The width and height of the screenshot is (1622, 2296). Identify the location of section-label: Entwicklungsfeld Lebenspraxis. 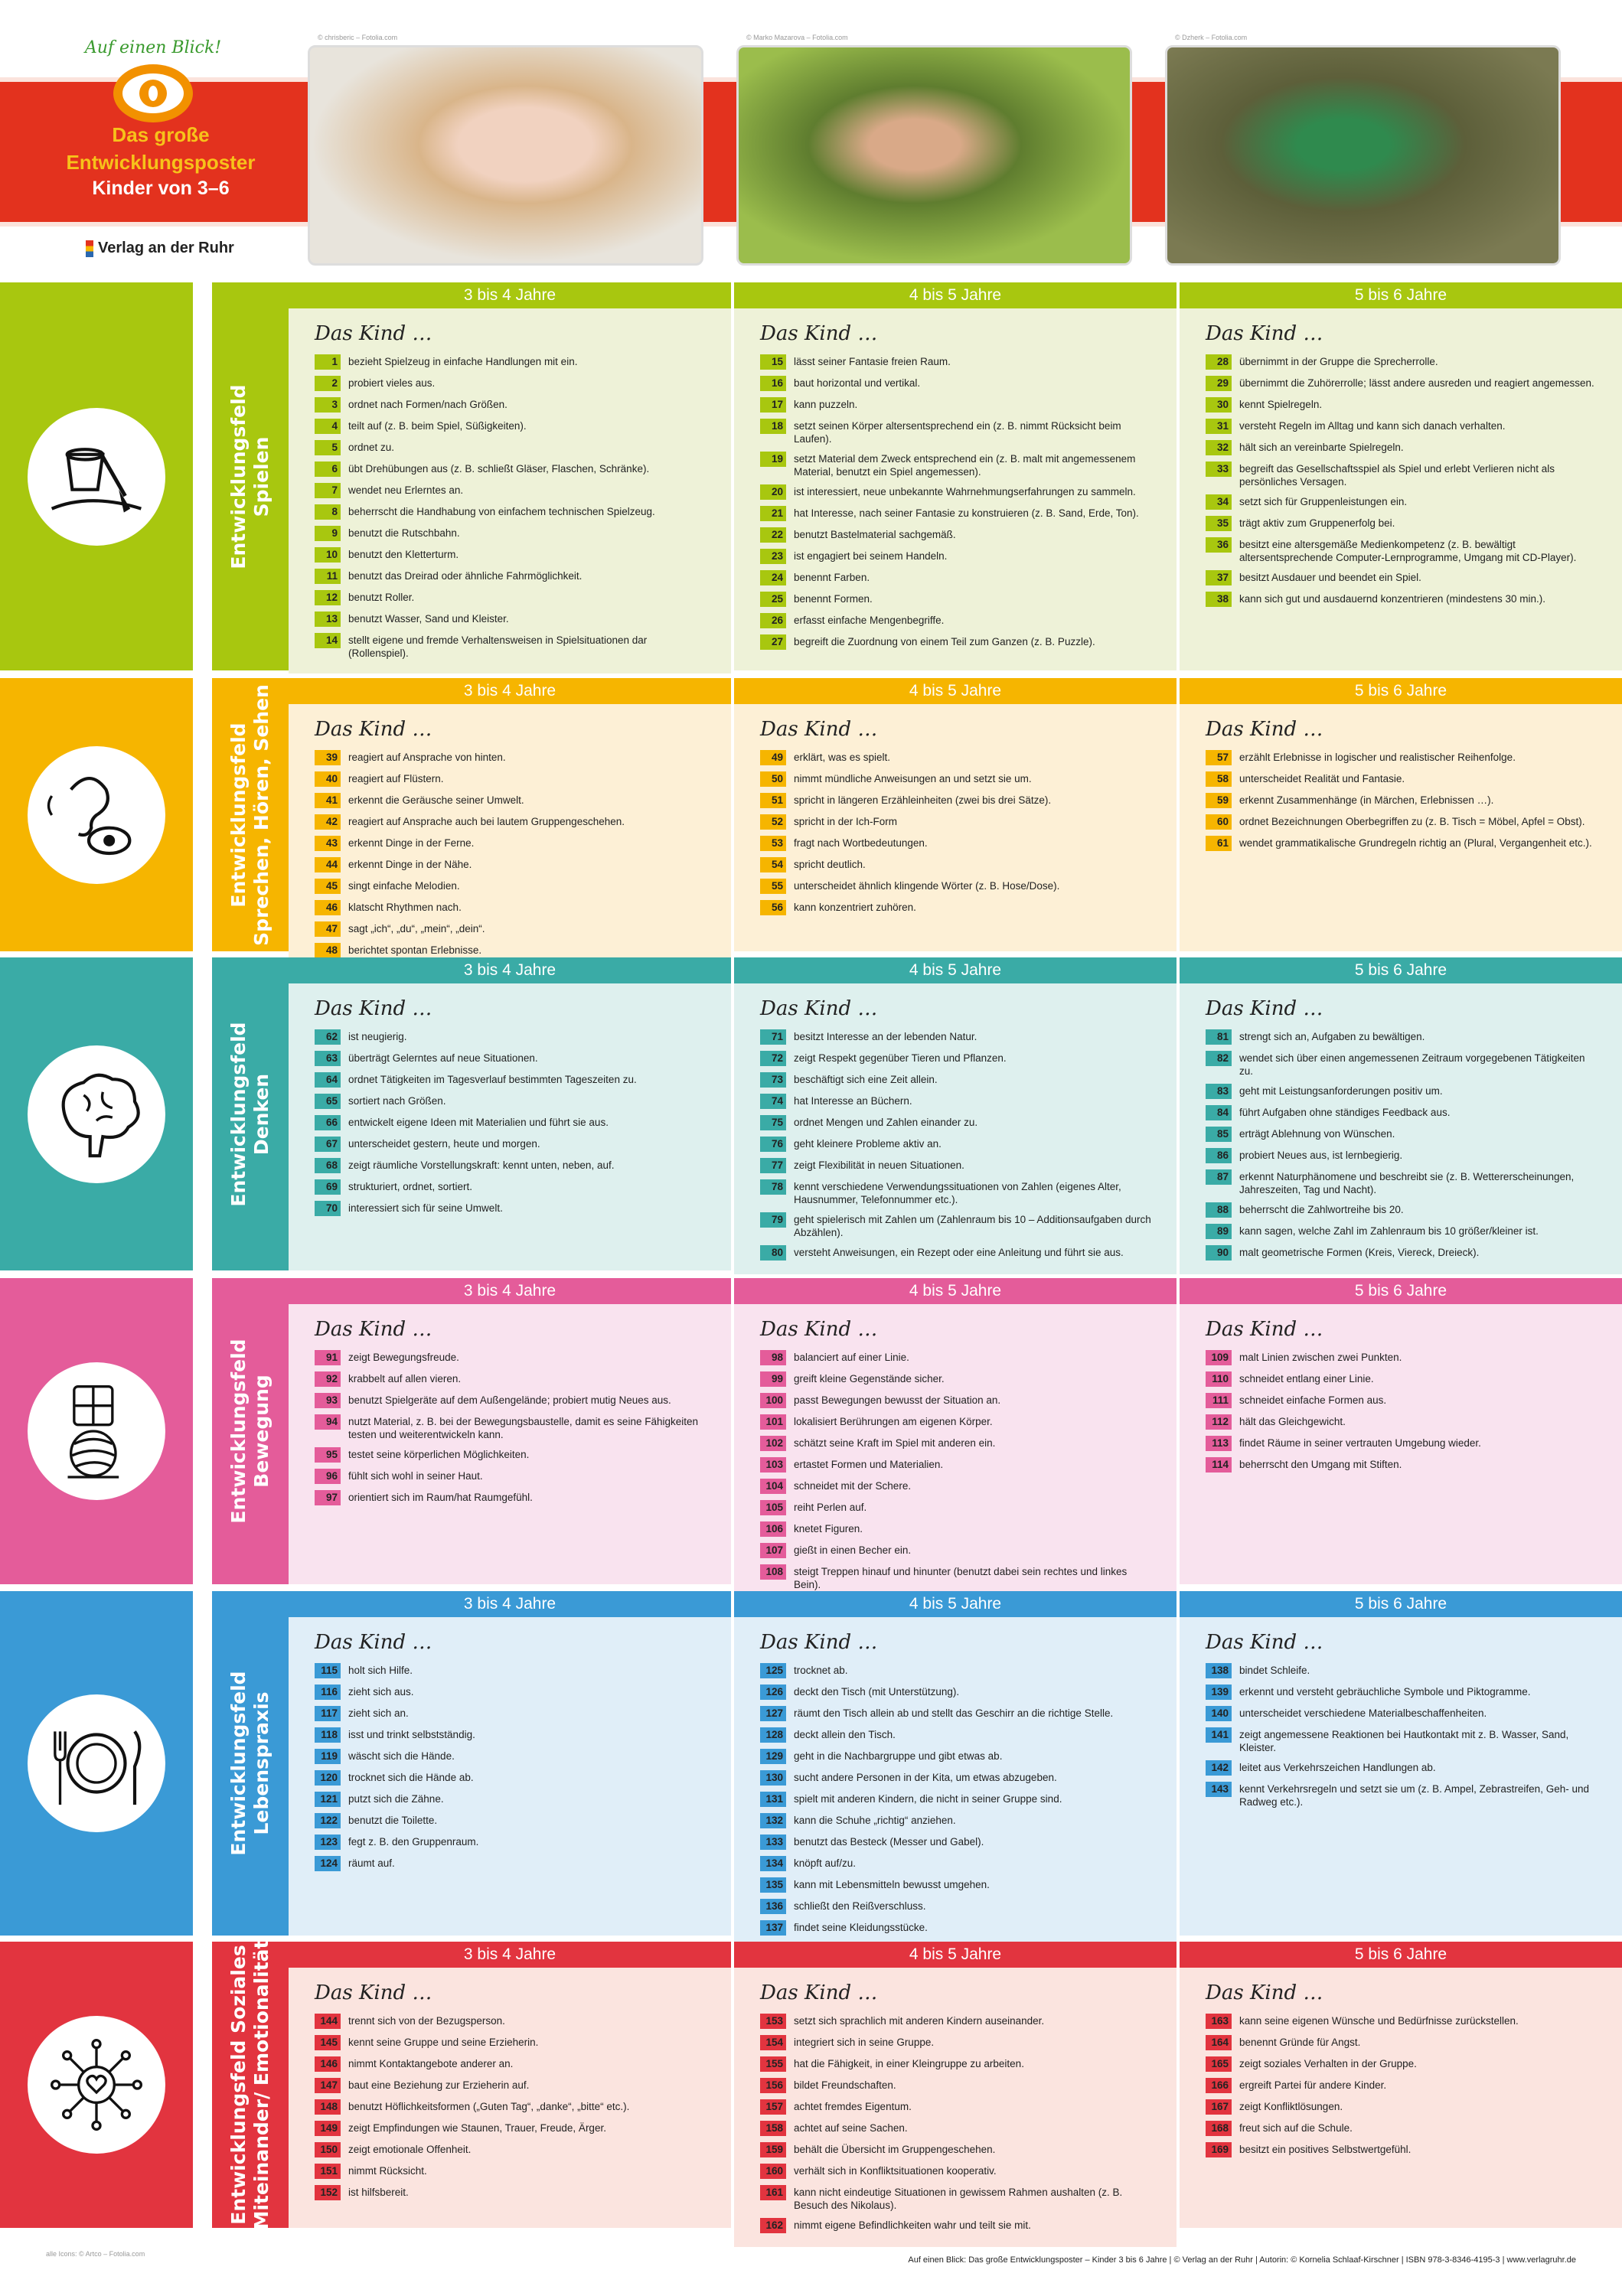
(250, 1763).